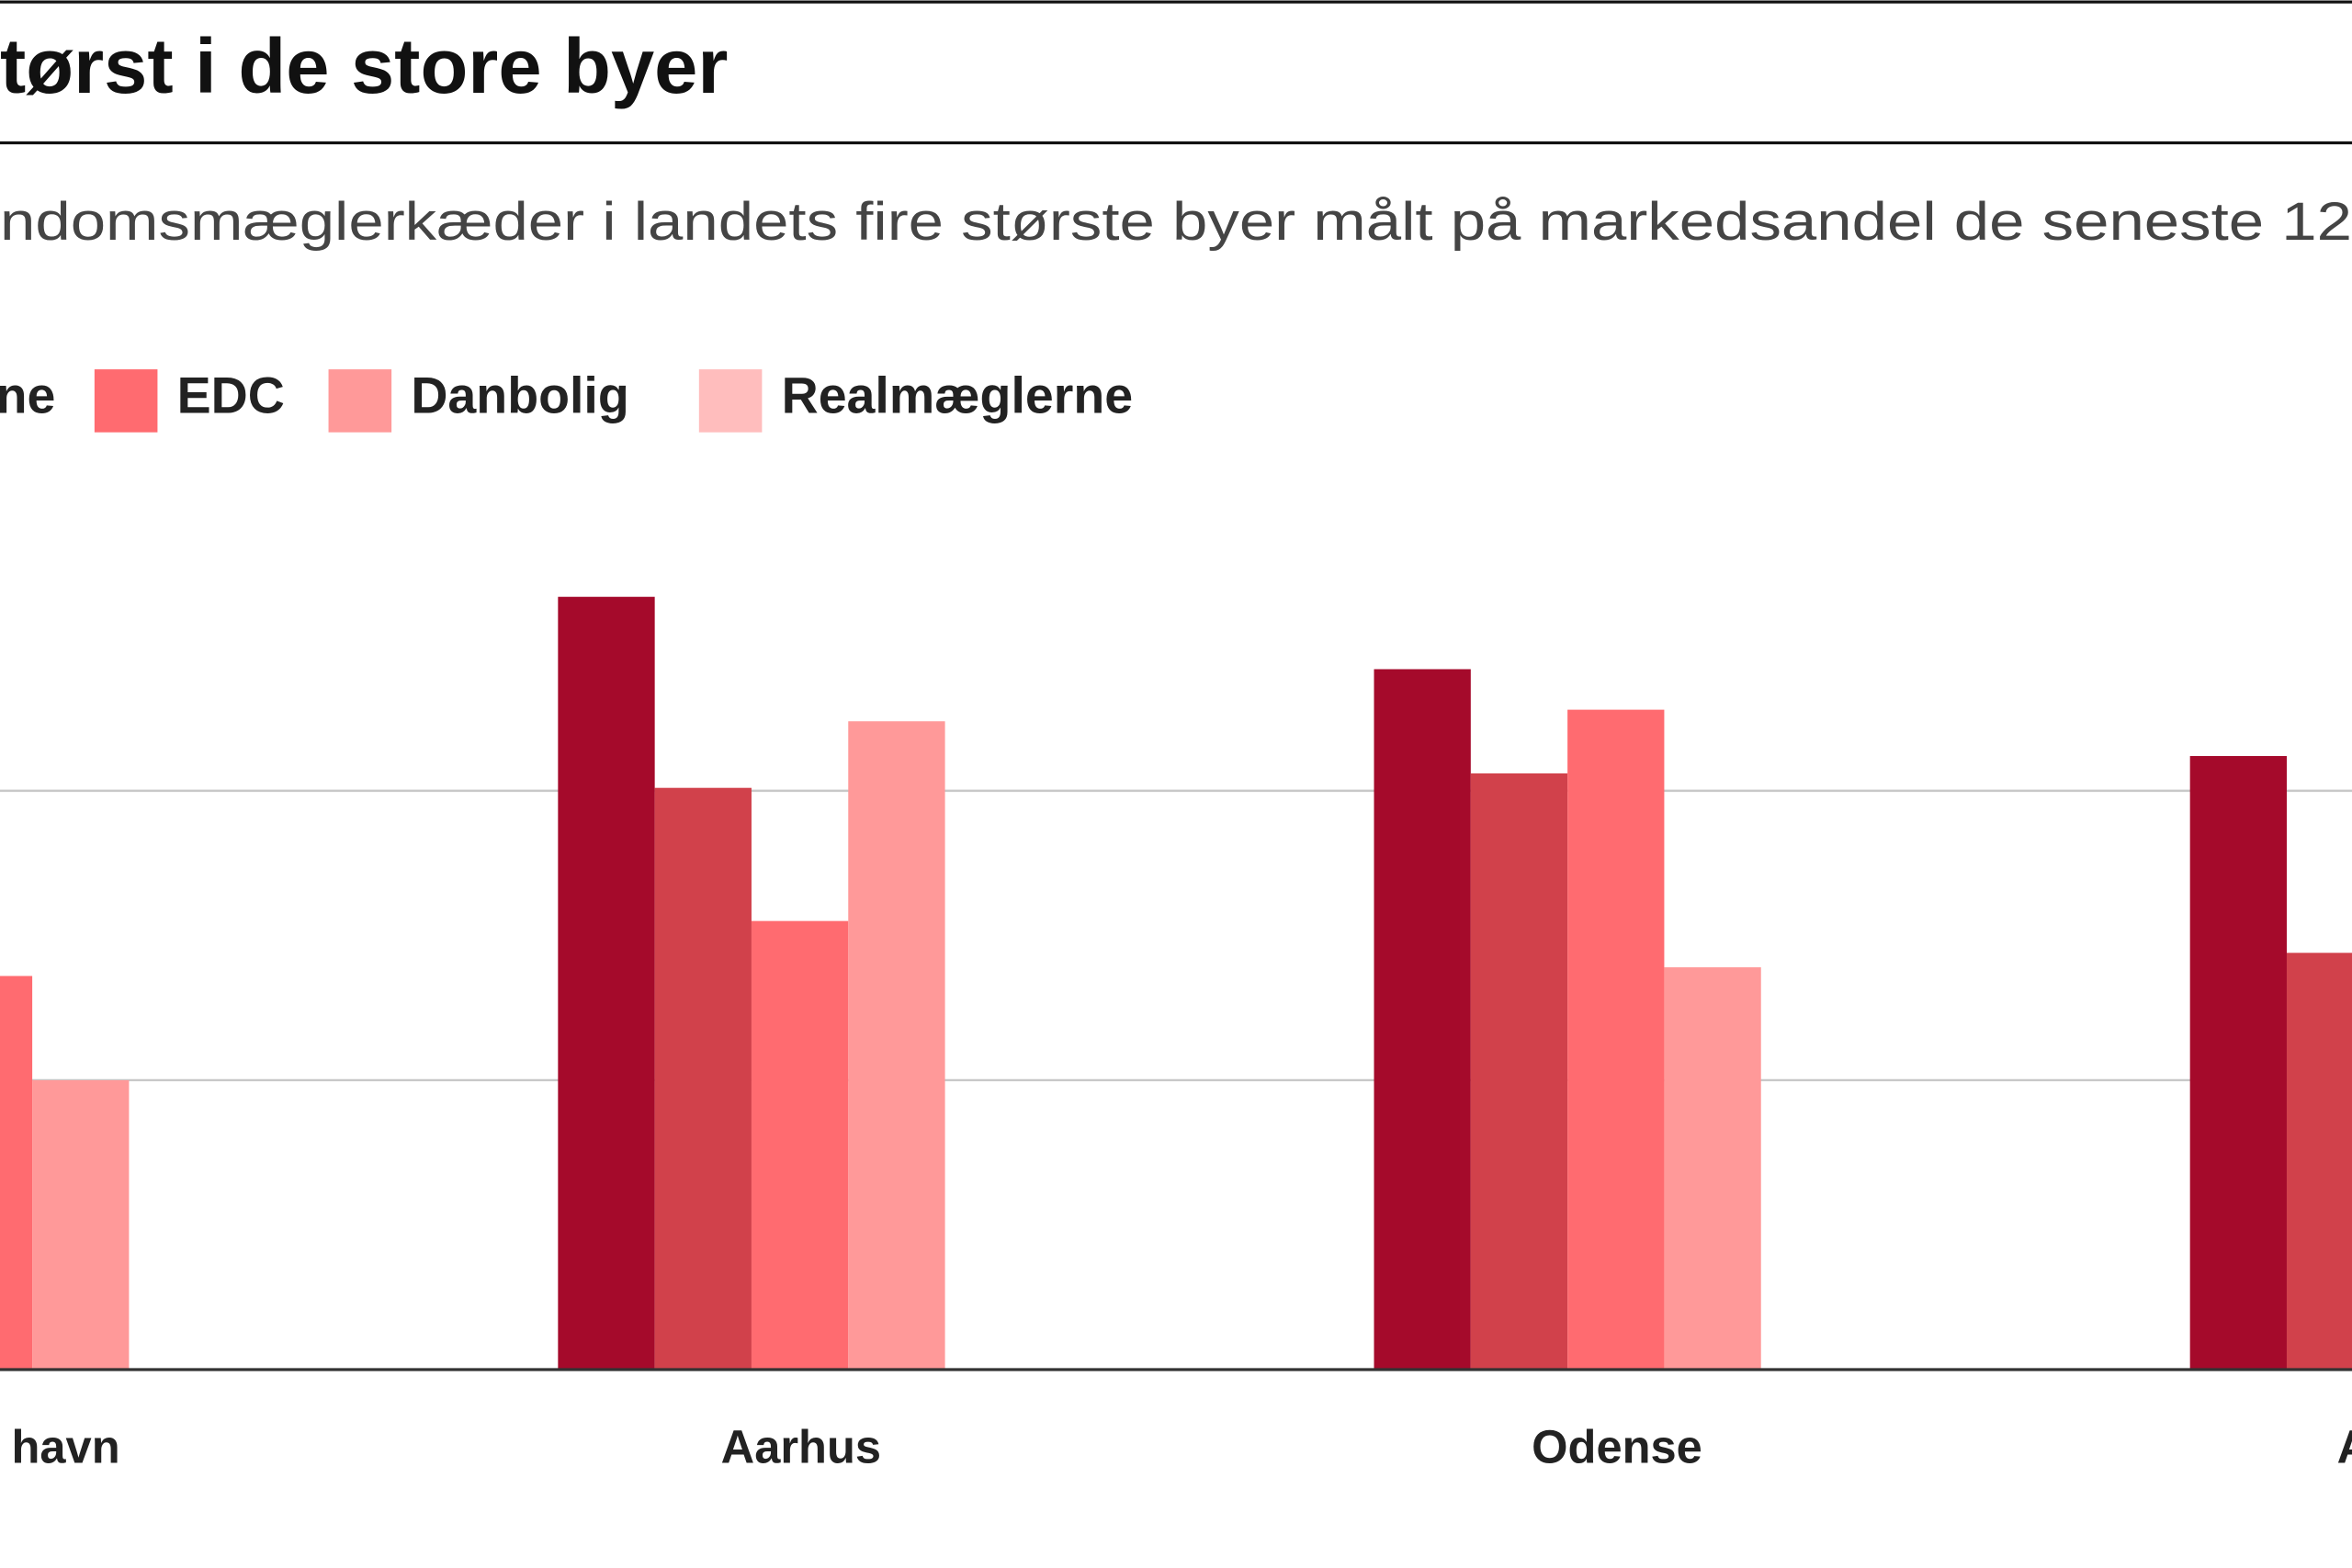  I want to click on legend-label: ne, so click(27, 395).